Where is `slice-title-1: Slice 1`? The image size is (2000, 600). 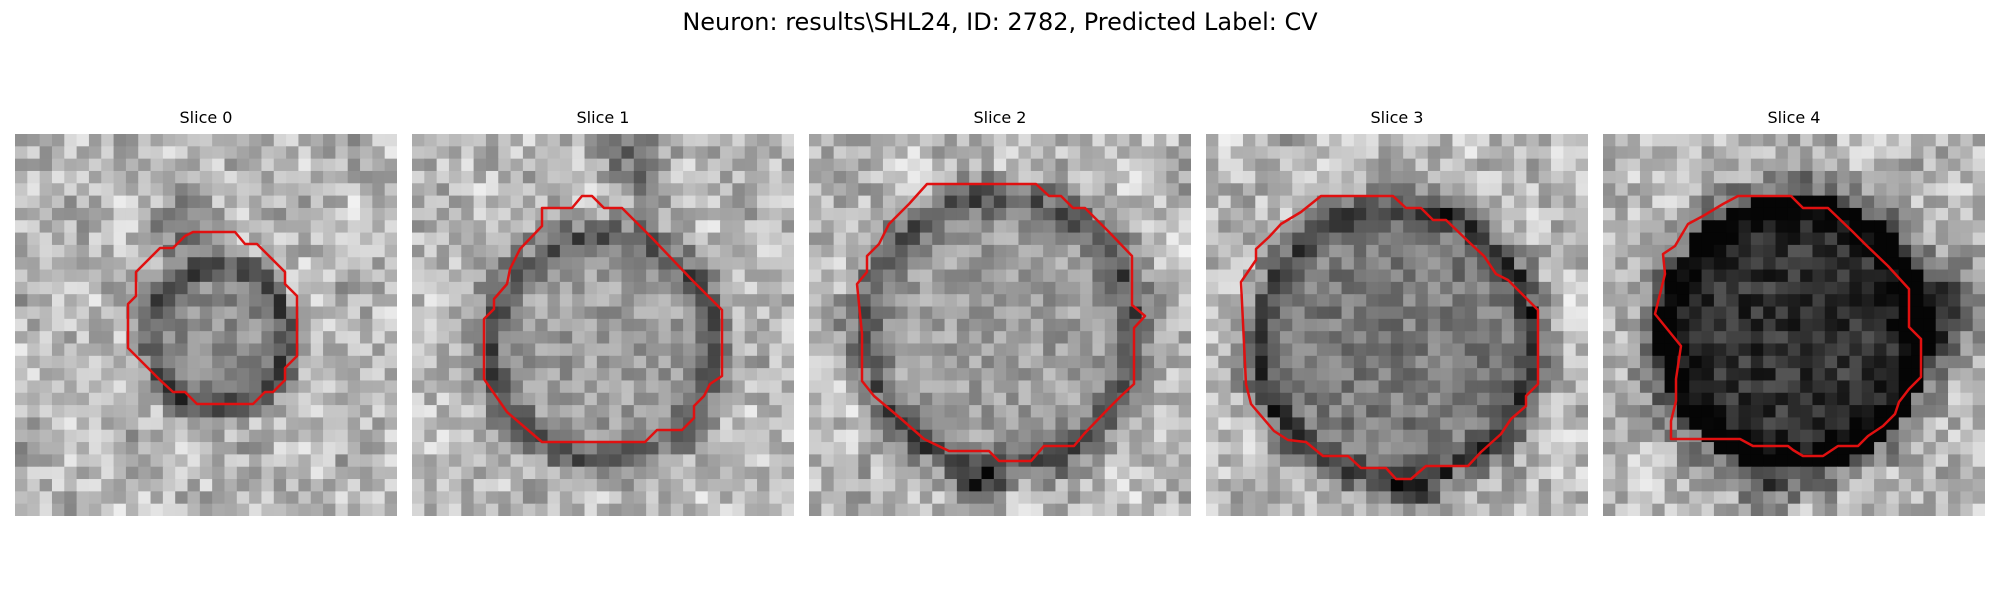
slice-title-1: Slice 1 is located at coordinates (603, 117).